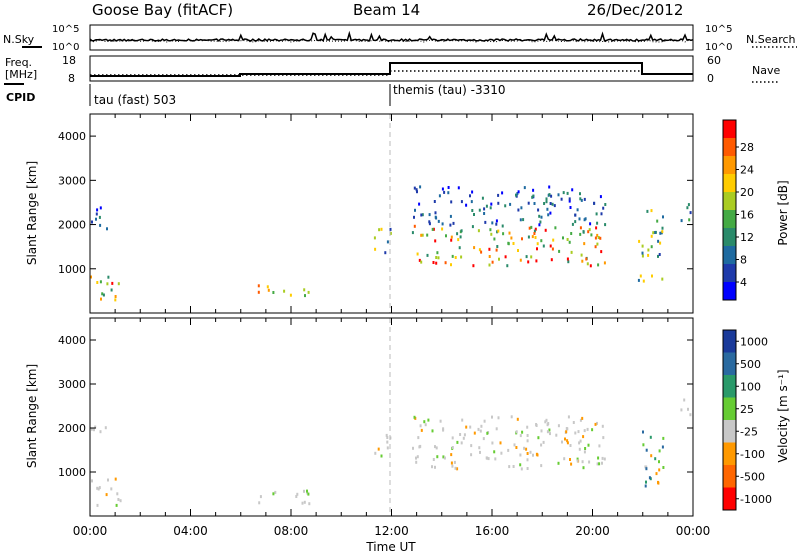 This screenshot has width=800, height=558. I want to click on nsky-tick-top: 10^5, so click(65, 29).